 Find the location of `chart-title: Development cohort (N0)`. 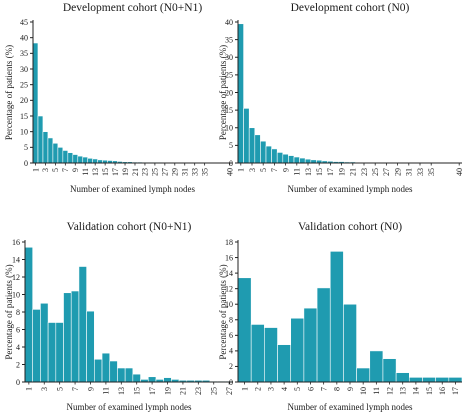

chart-title: Development cohort (N0) is located at coordinates (350, 8).